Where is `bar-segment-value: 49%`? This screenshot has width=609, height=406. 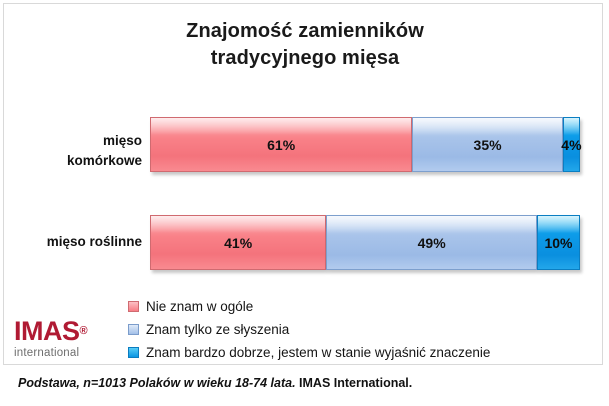
bar-segment-value: 49% is located at coordinates (431, 242).